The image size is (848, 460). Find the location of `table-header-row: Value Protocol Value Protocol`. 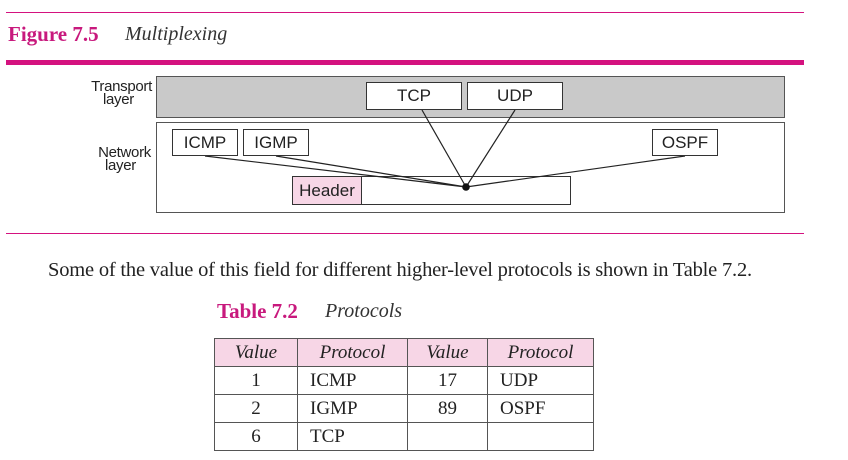

table-header-row: Value Protocol Value Protocol is located at coordinates (404, 352).